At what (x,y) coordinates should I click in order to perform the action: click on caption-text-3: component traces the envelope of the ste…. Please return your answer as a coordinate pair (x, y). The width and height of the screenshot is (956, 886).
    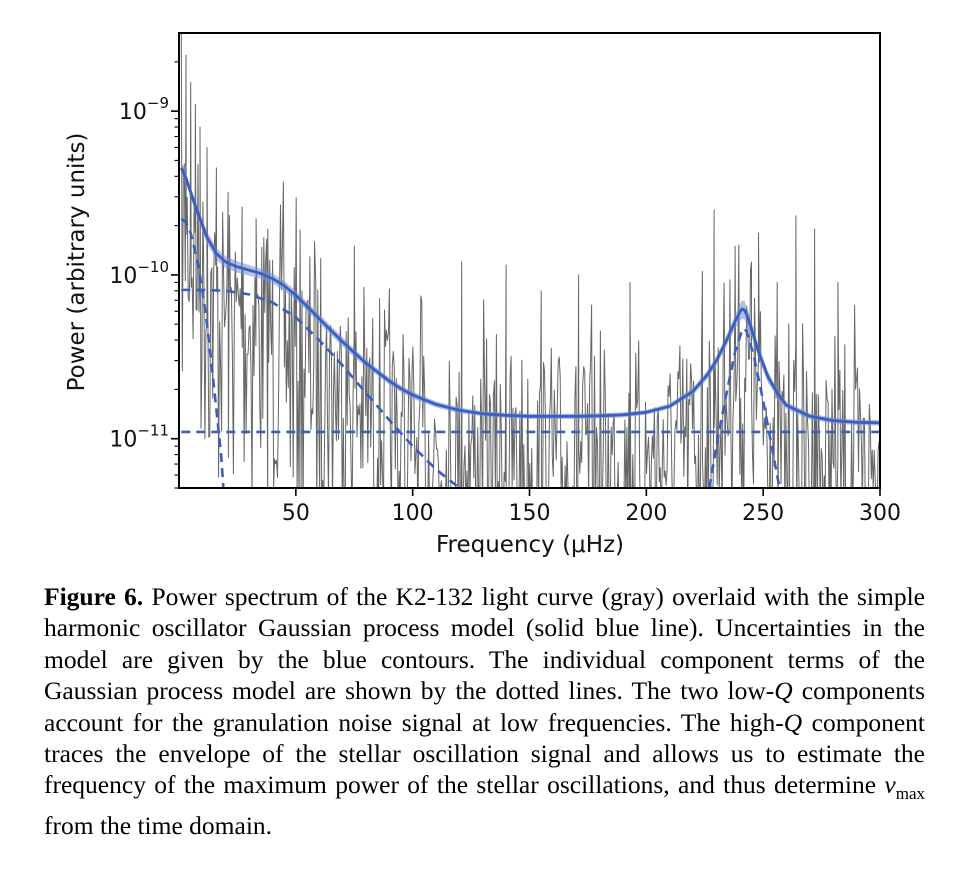
    Looking at the image, I should click on (484, 753).